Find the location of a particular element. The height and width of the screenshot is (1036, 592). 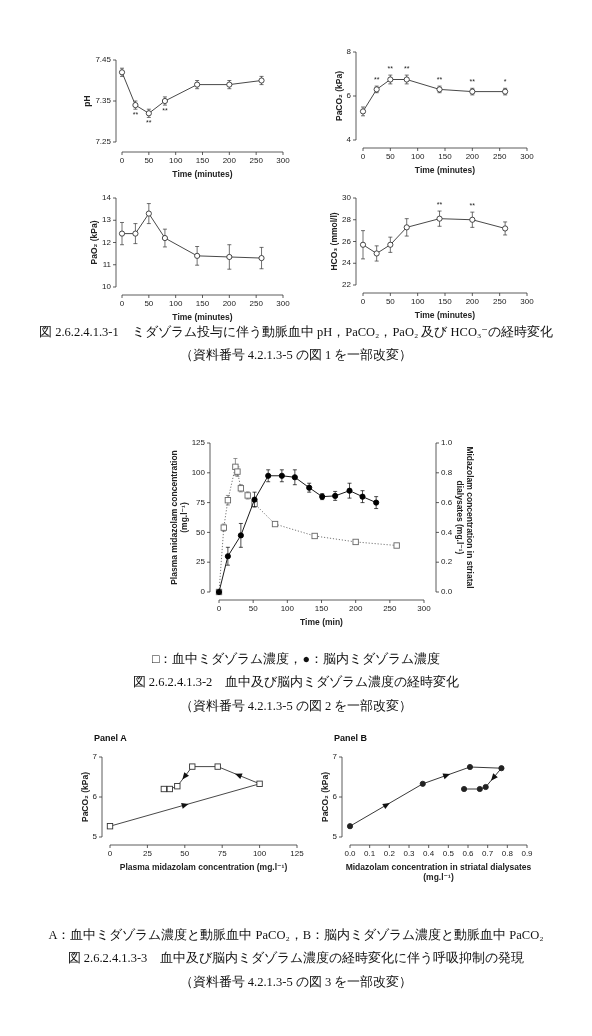

y2-tick-label: 0.4 is located at coordinates (447, 532).